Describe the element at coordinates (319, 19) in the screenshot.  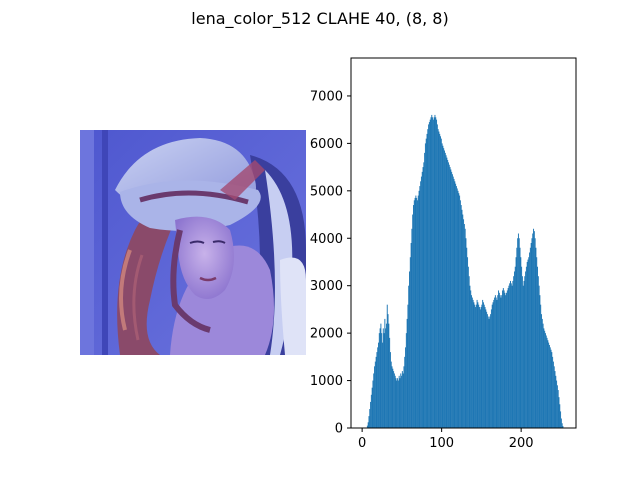
I see `figure-title: lena_color_512 CLAHE 40, (8, 8)` at that location.